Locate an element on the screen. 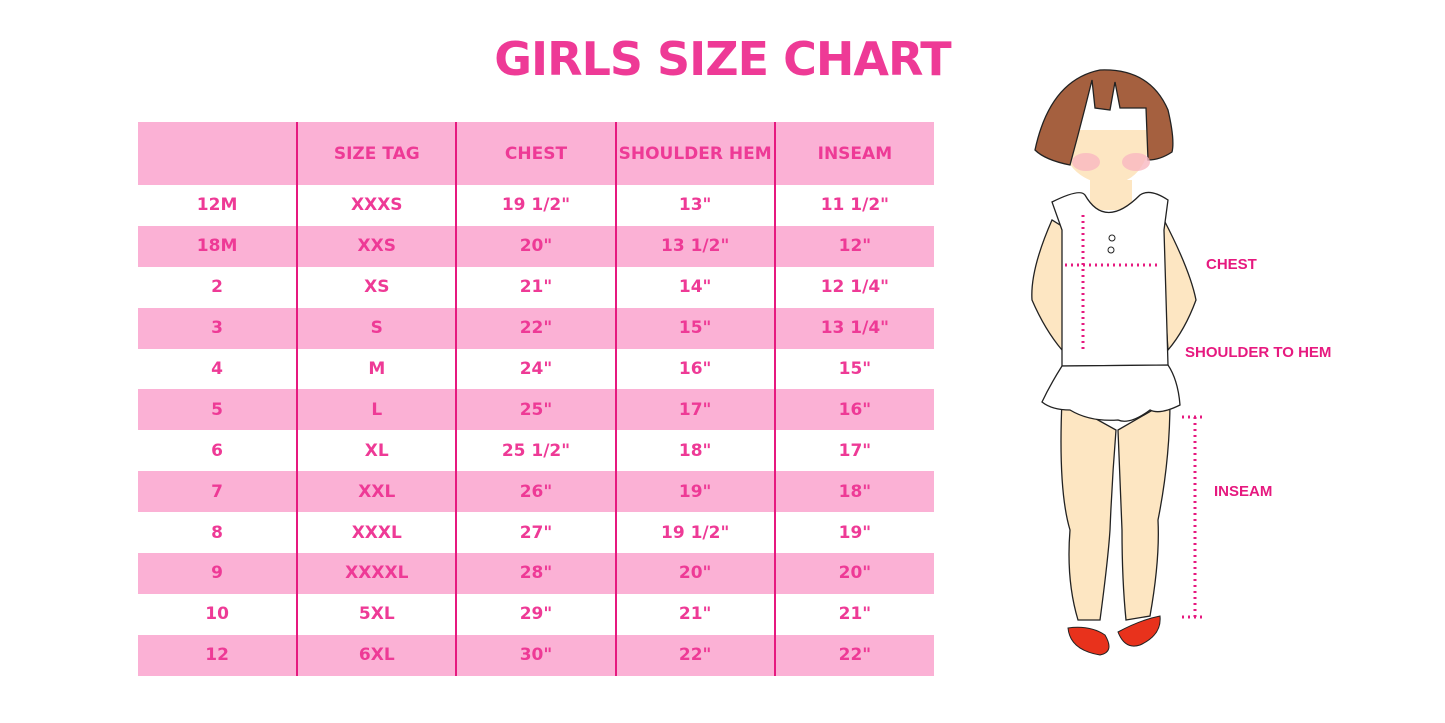 This screenshot has width=1445, height=723. cell-shoulder-hem: 19" is located at coordinates (694, 492).